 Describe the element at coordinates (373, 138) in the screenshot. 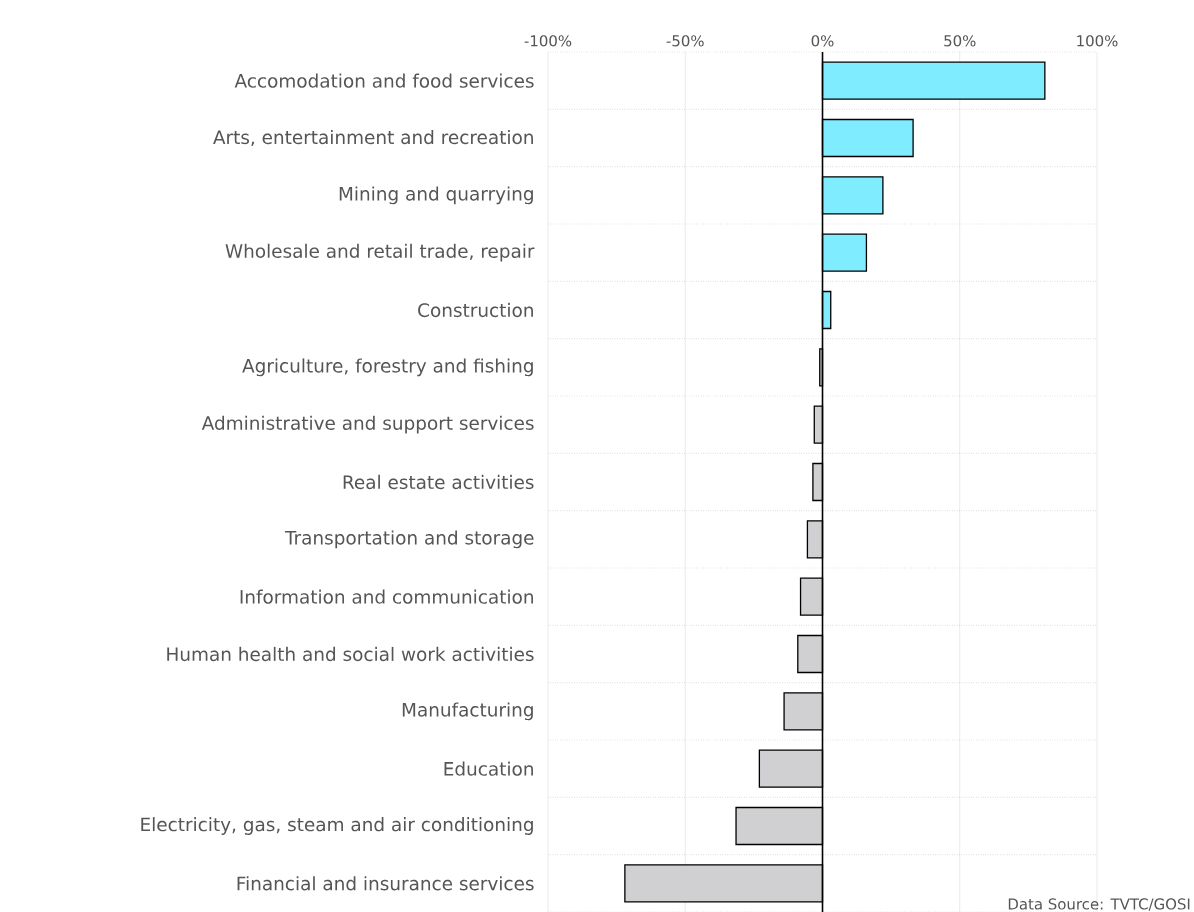

I see `y-tick-label: Arts, entertainment and recreation` at that location.